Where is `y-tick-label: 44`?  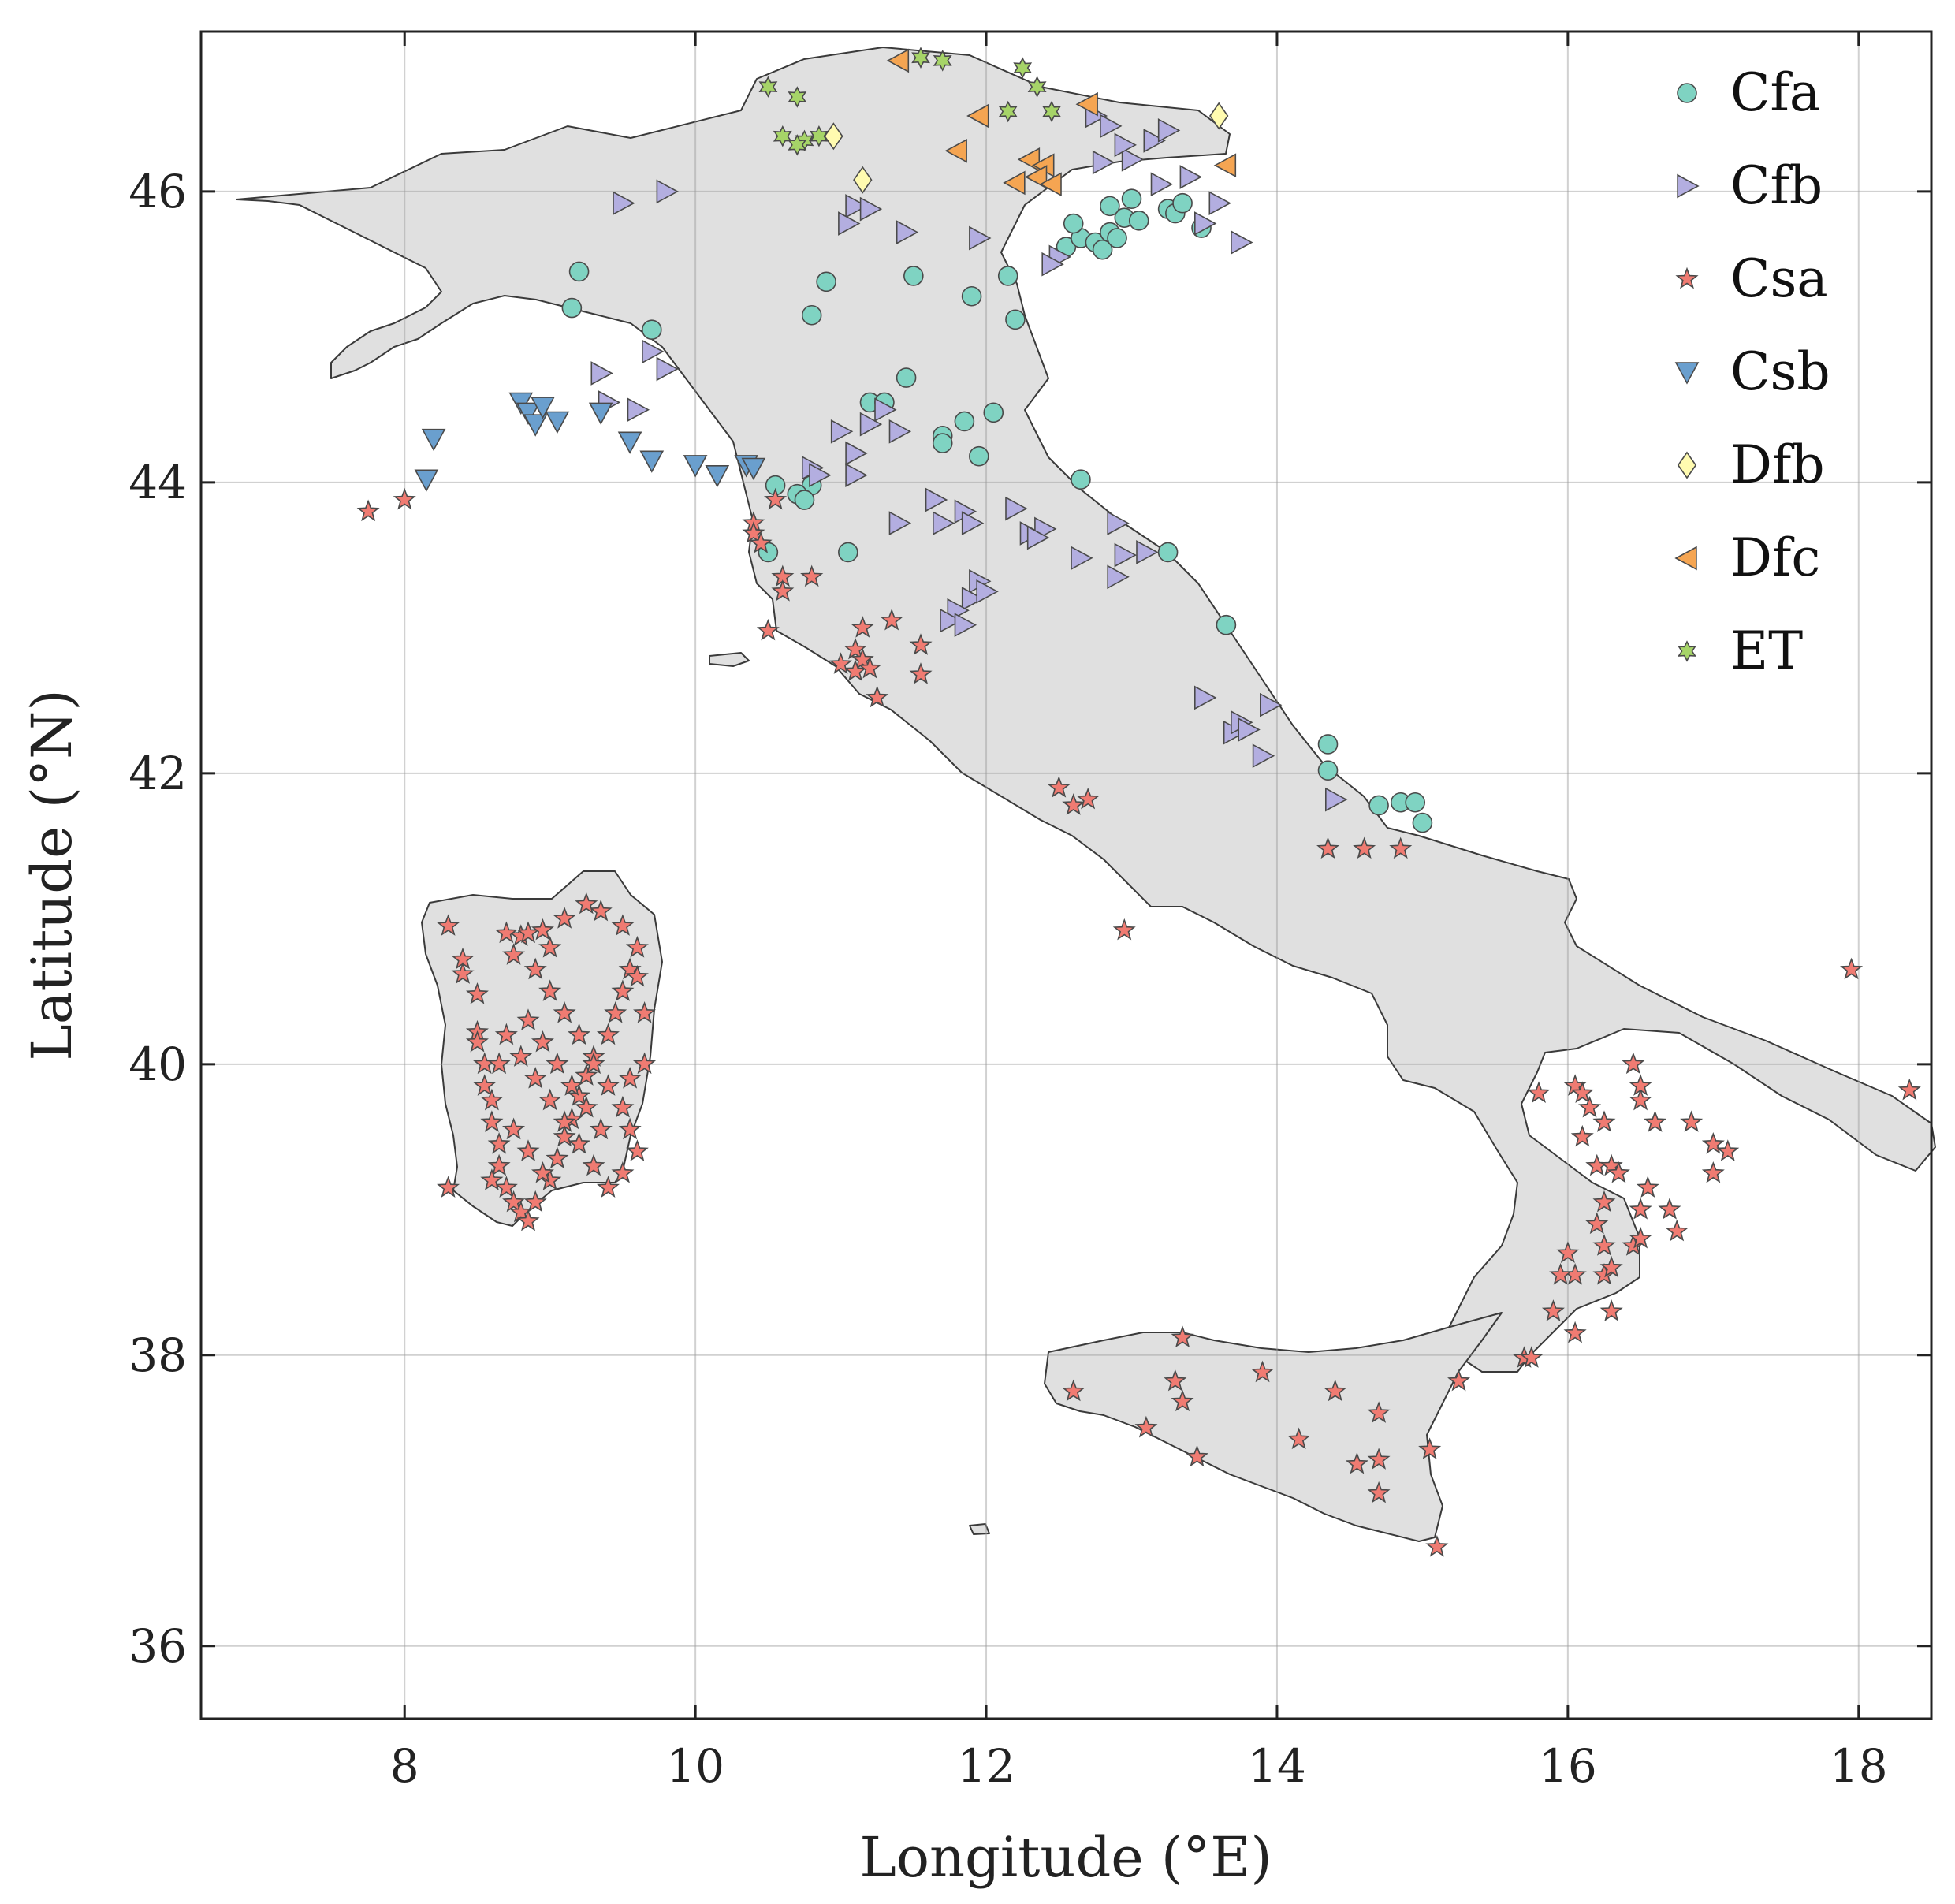
y-tick-label: 44 is located at coordinates (157, 482).